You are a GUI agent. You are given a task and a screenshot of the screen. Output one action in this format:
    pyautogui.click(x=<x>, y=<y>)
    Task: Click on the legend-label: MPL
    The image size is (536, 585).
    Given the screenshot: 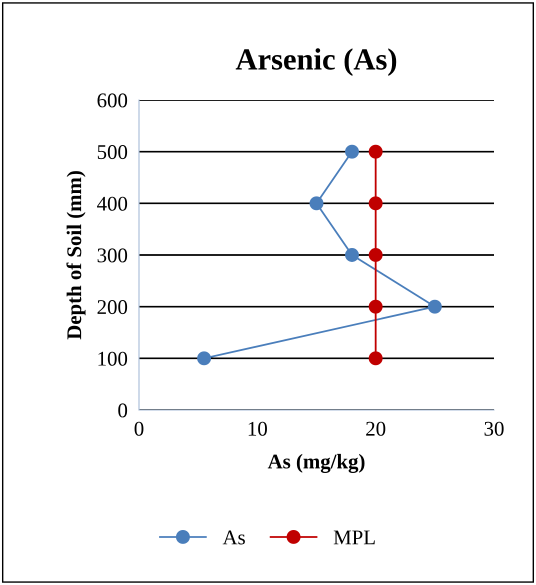 What is the action you would take?
    pyautogui.click(x=354, y=537)
    